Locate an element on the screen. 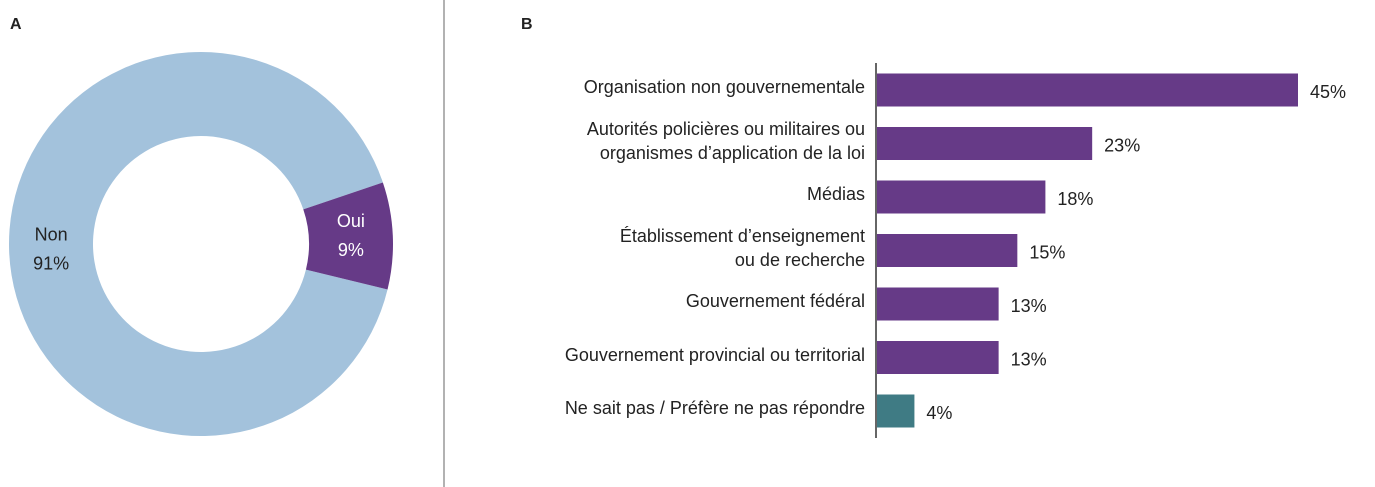 The image size is (1375, 487). value-label: 4% is located at coordinates (939, 413).